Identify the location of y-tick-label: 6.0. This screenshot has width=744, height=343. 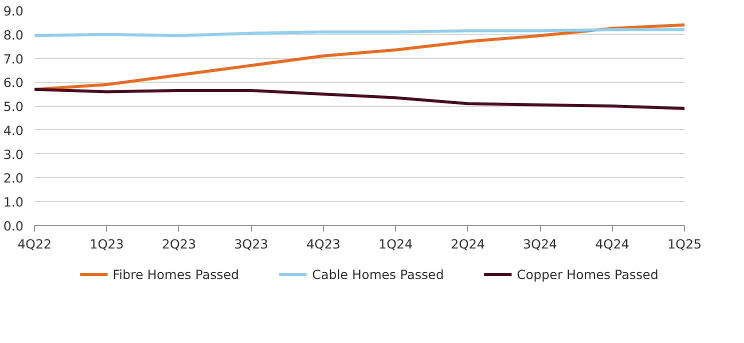
(13, 82).